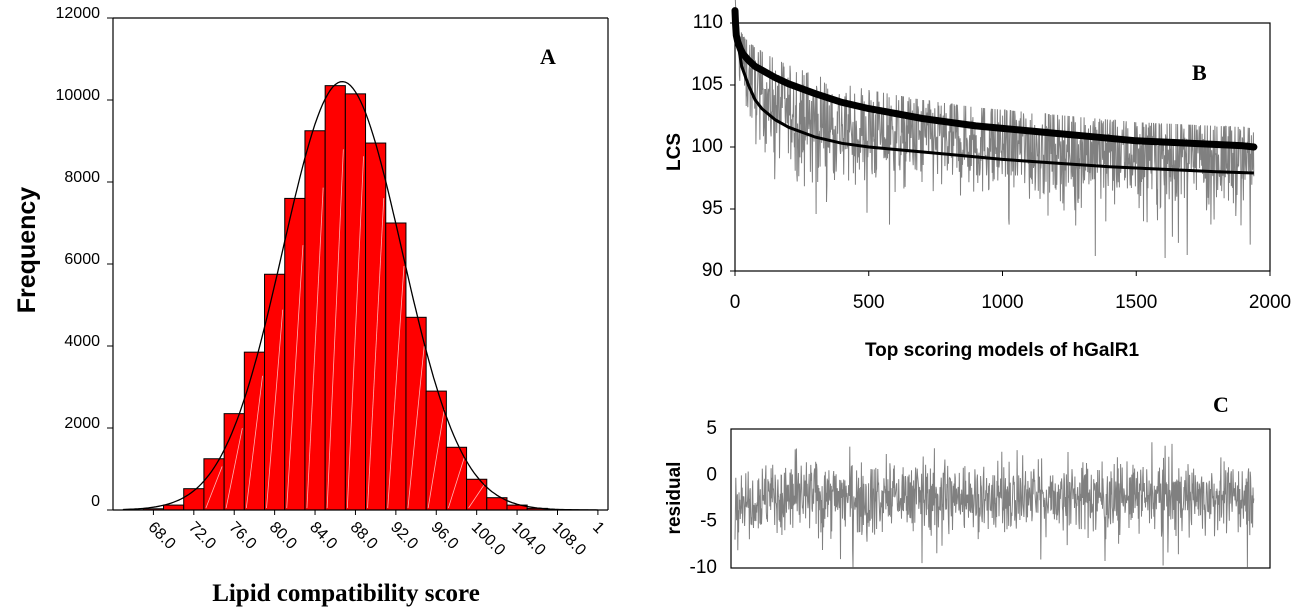 This screenshot has width=1296, height=611. Describe the element at coordinates (712, 270) in the screenshot. I see `y-tick-label: 90` at that location.